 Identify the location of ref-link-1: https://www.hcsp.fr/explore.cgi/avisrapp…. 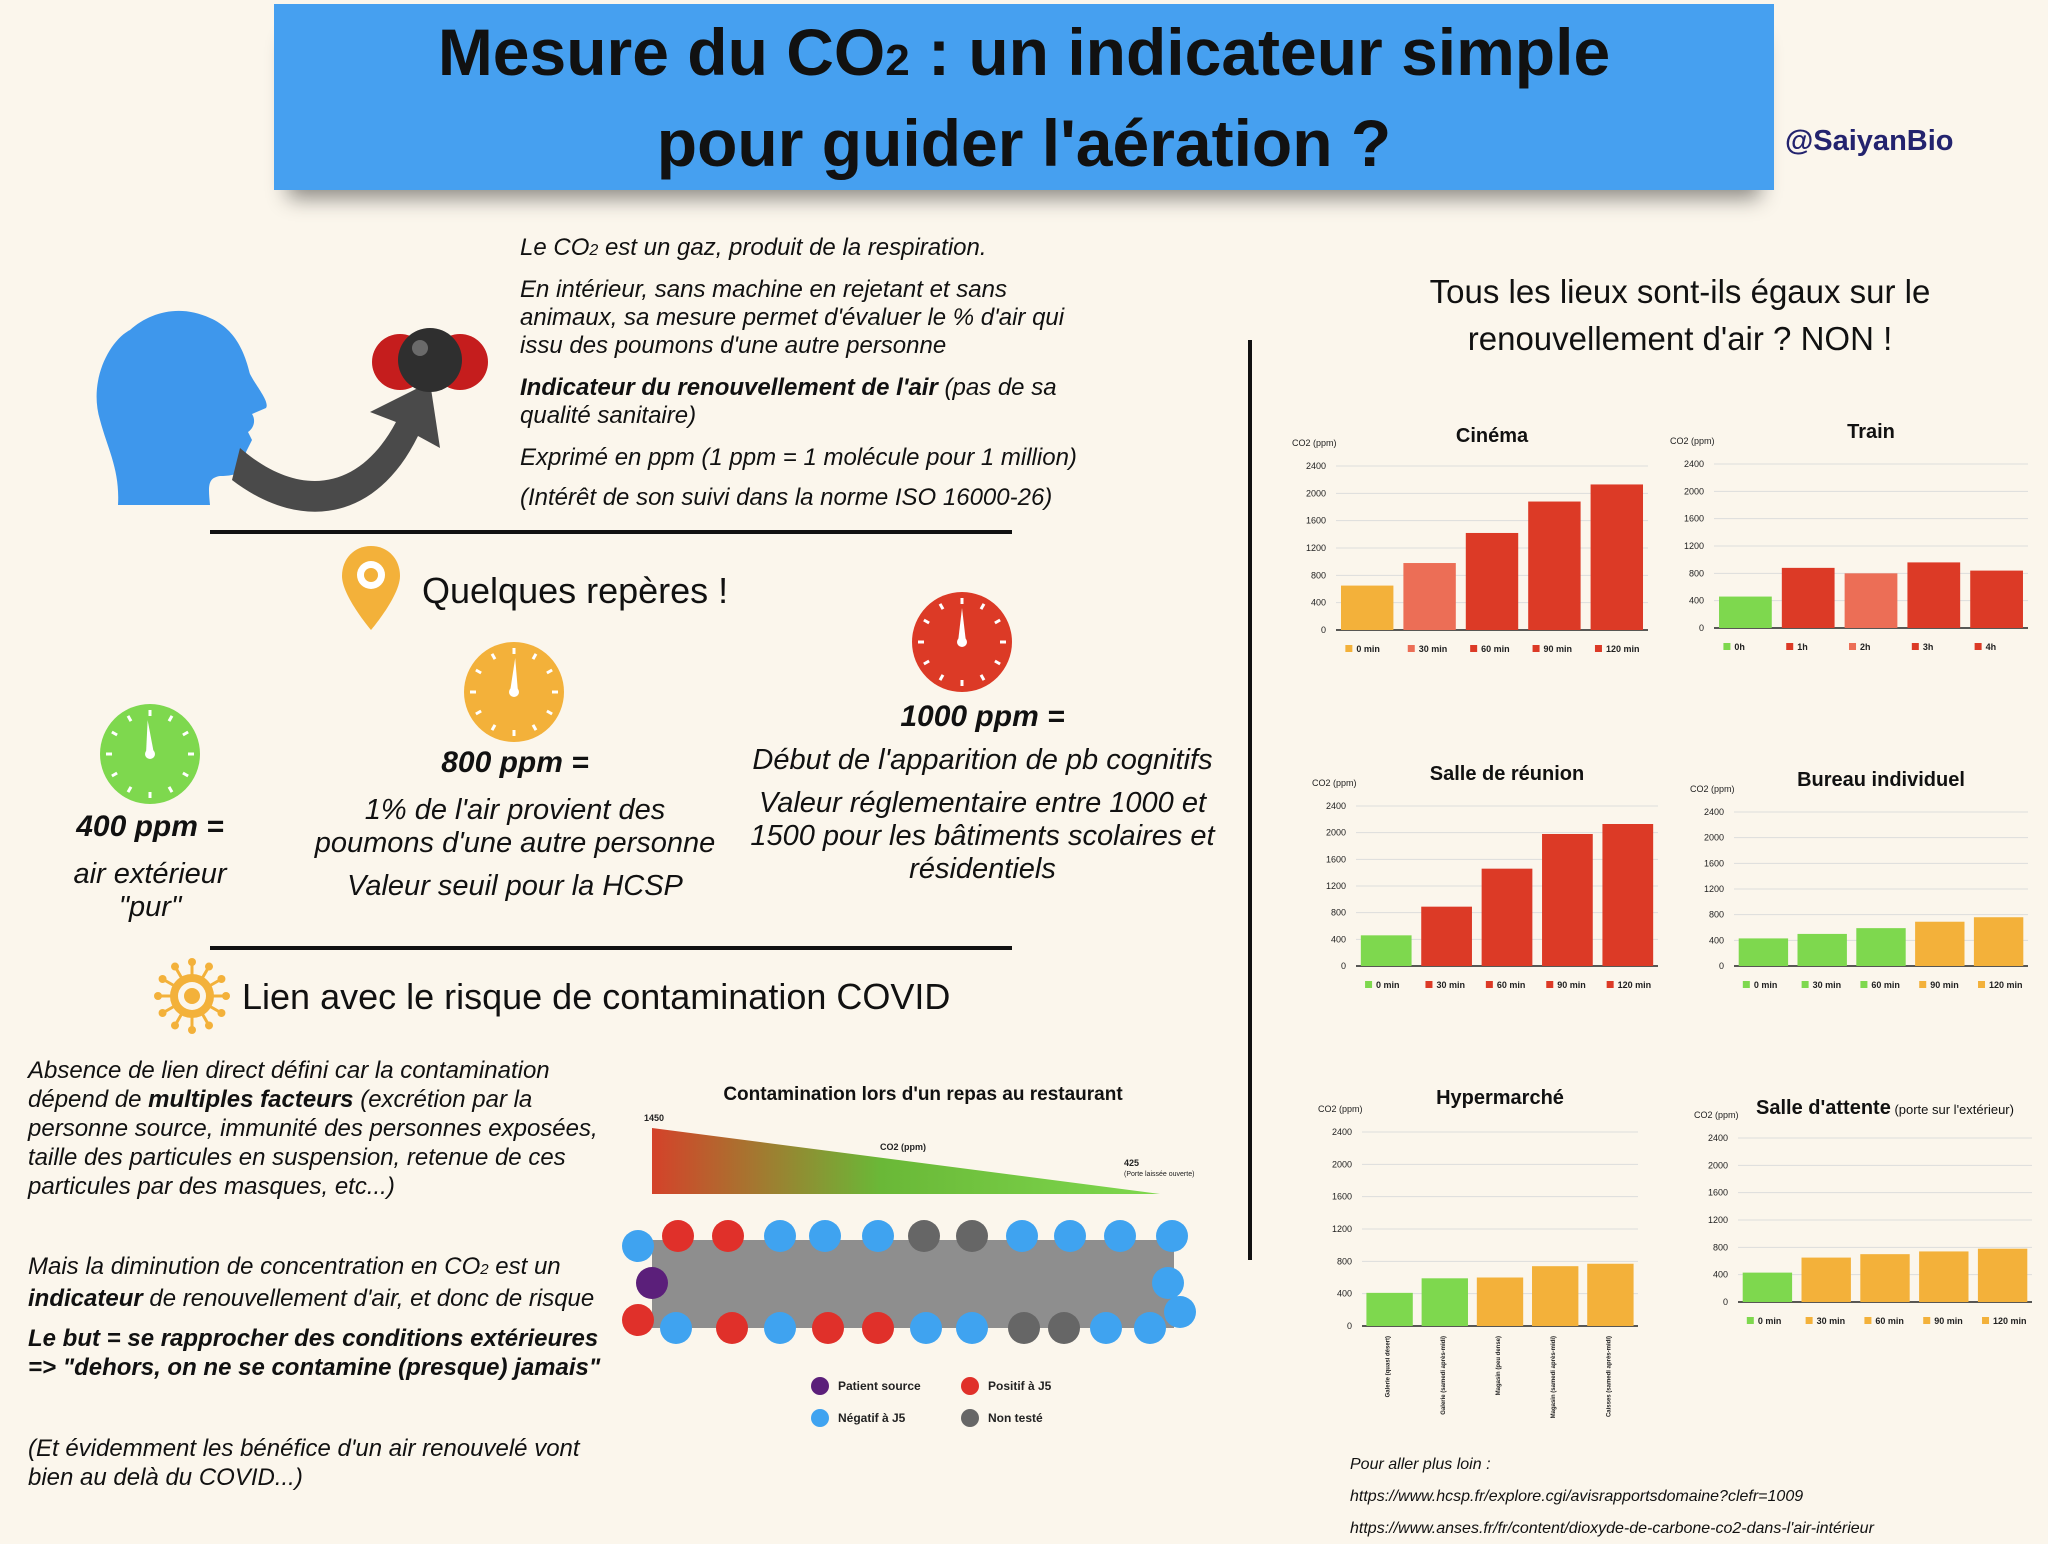
(1577, 1496).